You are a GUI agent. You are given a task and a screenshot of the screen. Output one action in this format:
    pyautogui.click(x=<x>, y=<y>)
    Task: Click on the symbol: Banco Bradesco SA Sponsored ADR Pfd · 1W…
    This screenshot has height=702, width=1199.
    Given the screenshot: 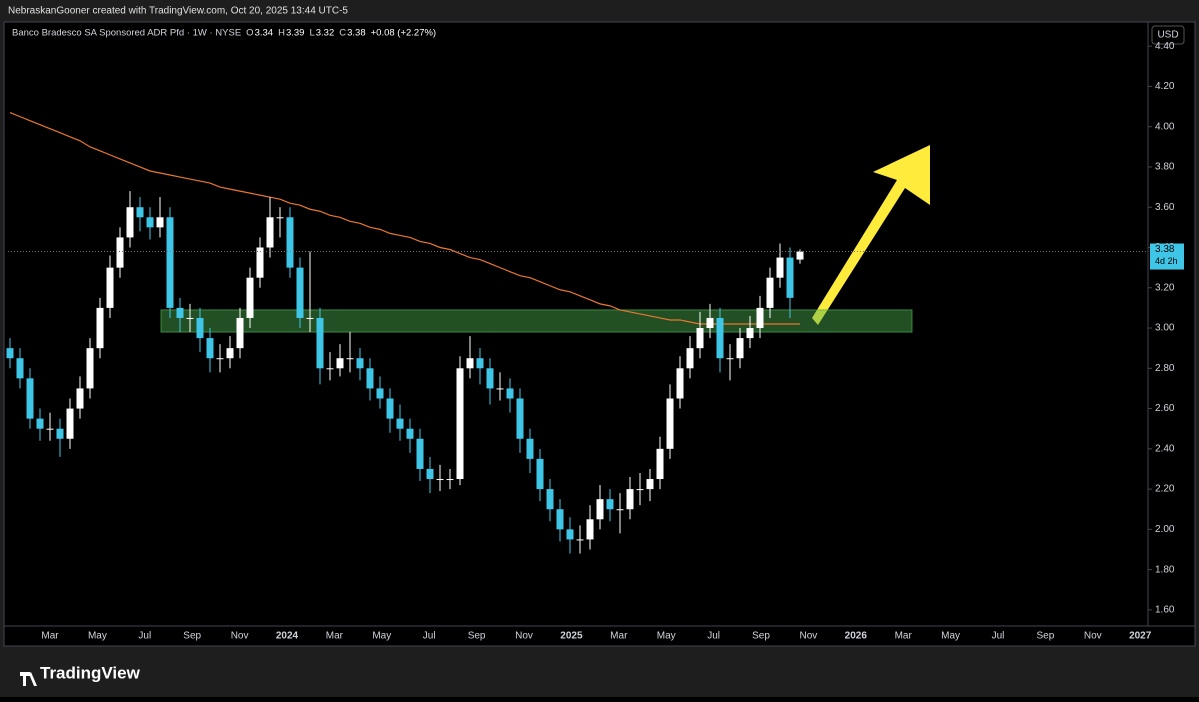 What is the action you would take?
    pyautogui.click(x=126, y=33)
    